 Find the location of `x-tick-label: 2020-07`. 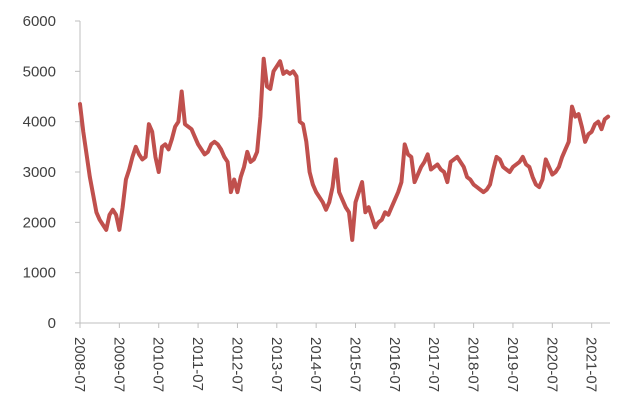

x-tick-label: 2020-07 is located at coordinates (551, 364).